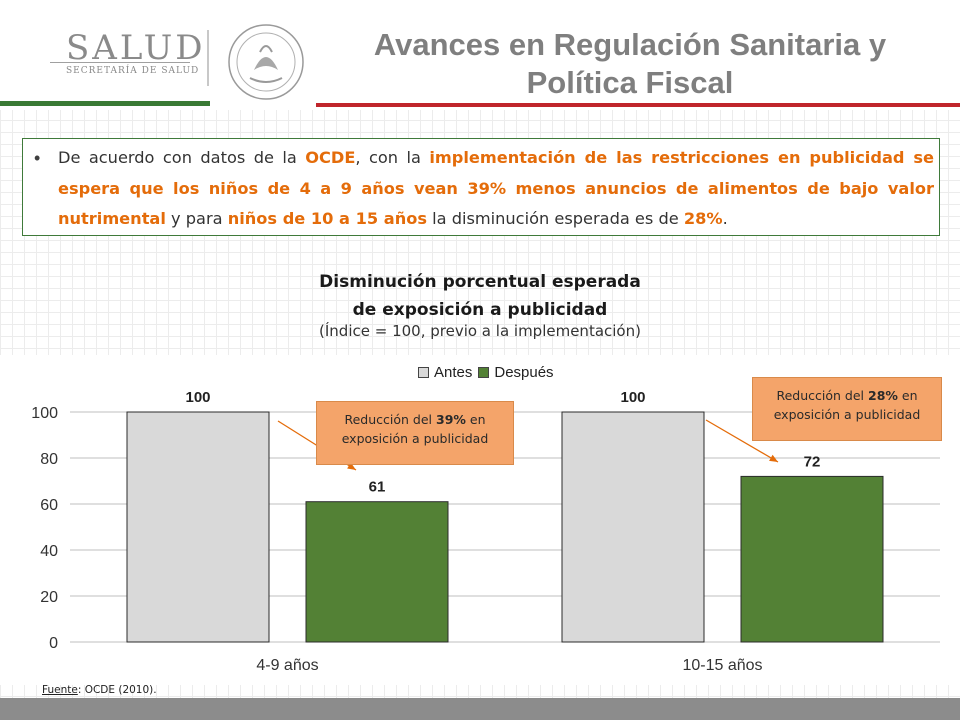  Describe the element at coordinates (44, 413) in the screenshot. I see `y-tick-label: 100` at that location.